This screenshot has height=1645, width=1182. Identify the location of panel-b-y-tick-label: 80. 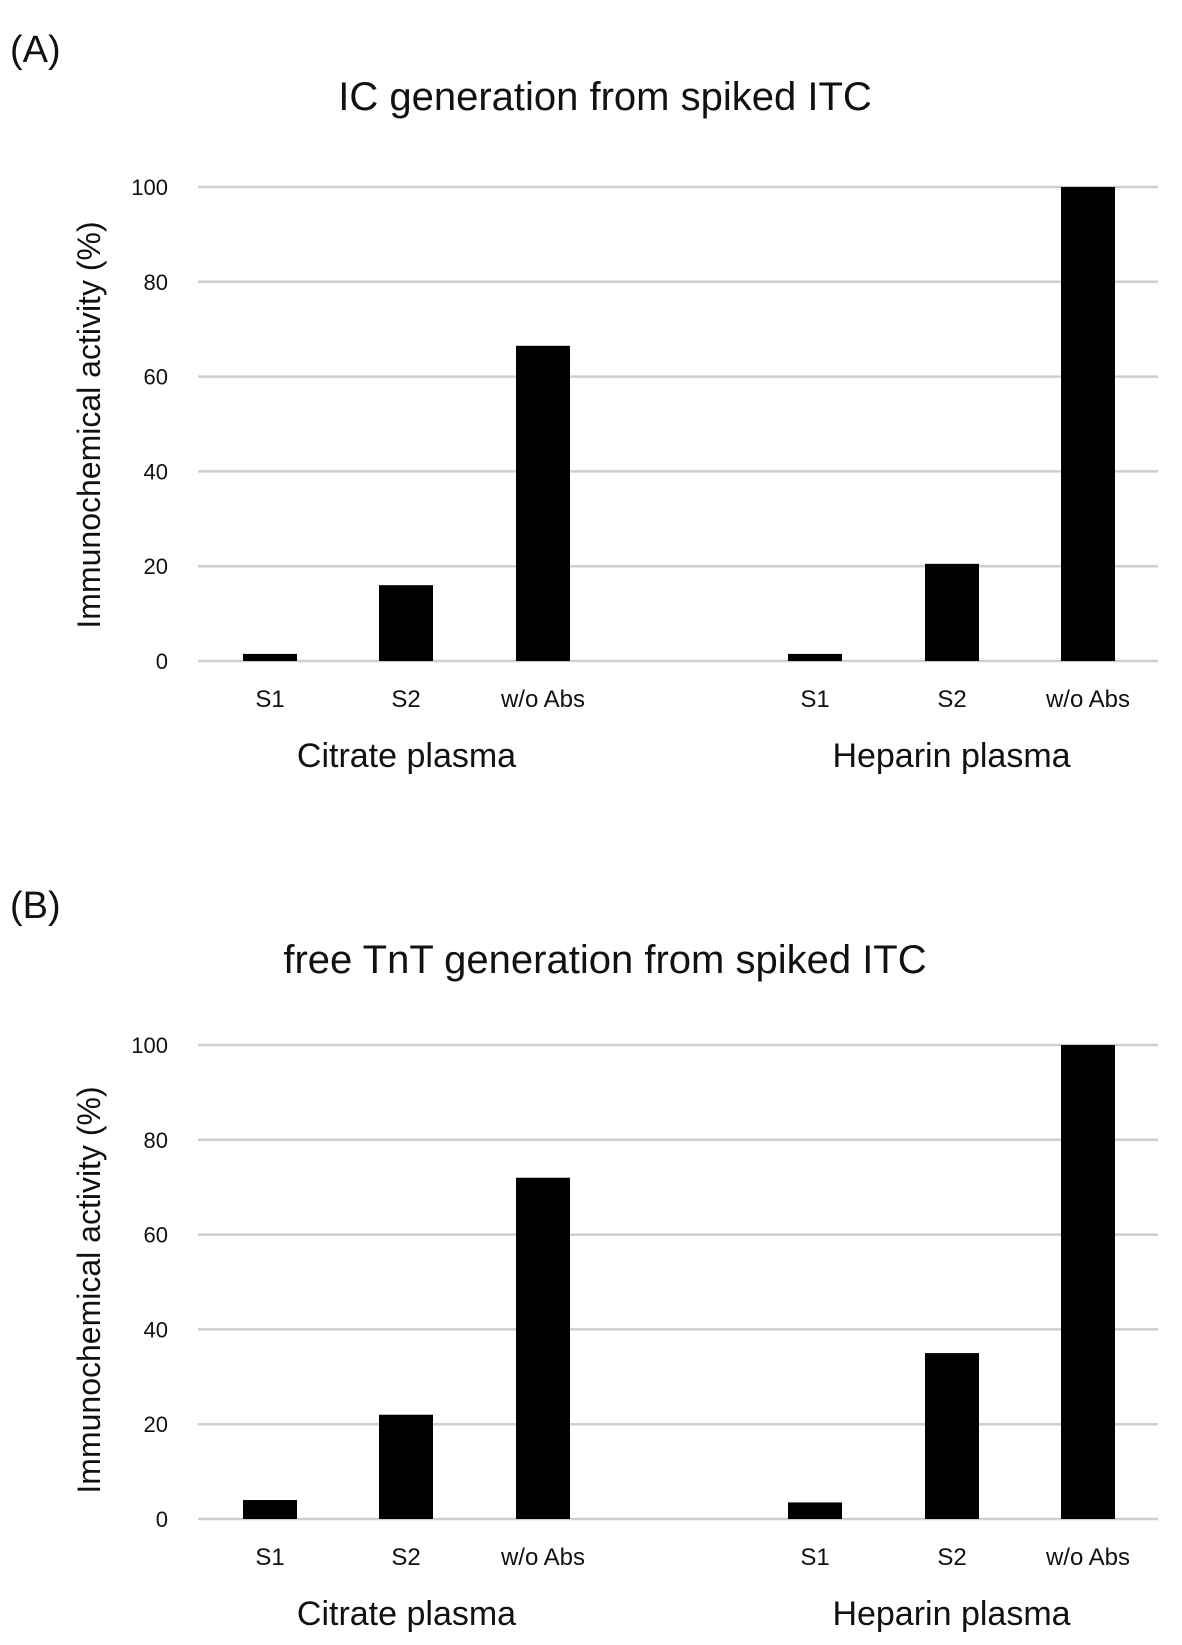
(156, 1140).